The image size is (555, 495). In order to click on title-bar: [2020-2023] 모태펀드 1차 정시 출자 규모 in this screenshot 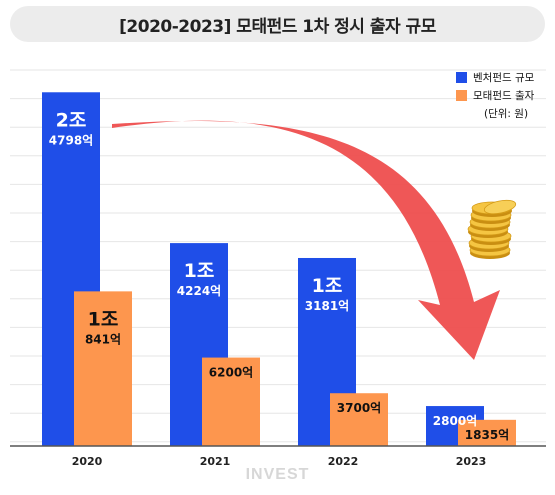, I will do `click(277, 24)`.